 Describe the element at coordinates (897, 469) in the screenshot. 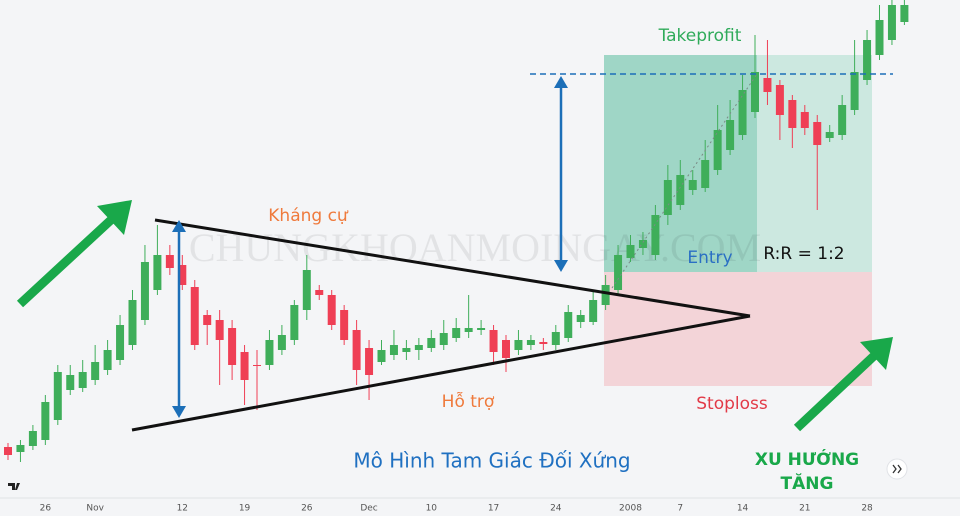

I see `scroll-button` at that location.